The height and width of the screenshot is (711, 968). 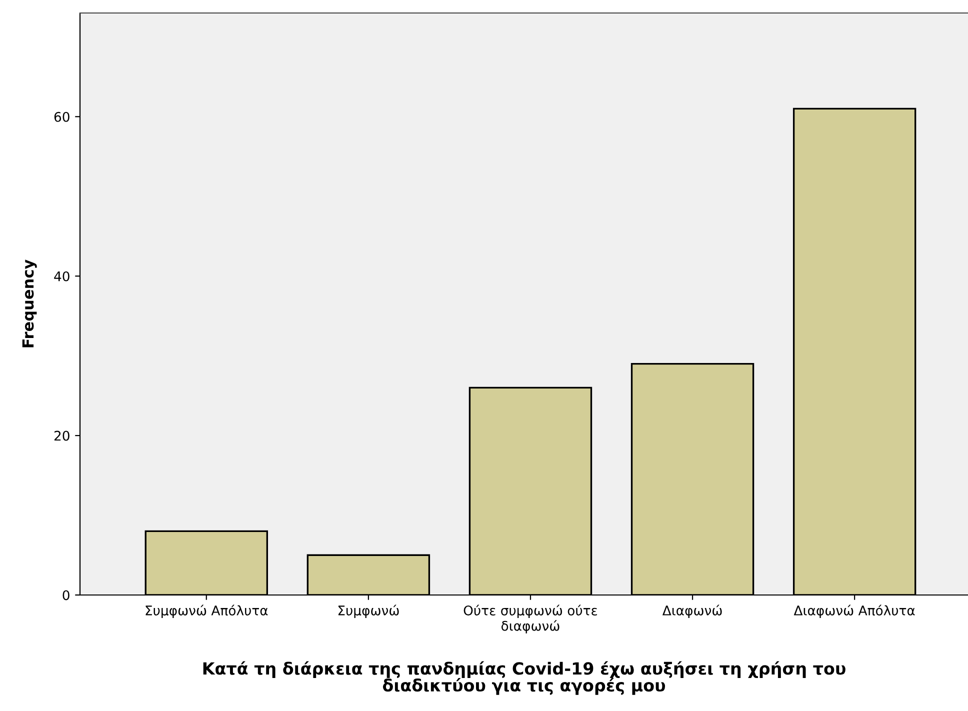 I want to click on y-axis-title: Frequency, so click(x=29, y=304).